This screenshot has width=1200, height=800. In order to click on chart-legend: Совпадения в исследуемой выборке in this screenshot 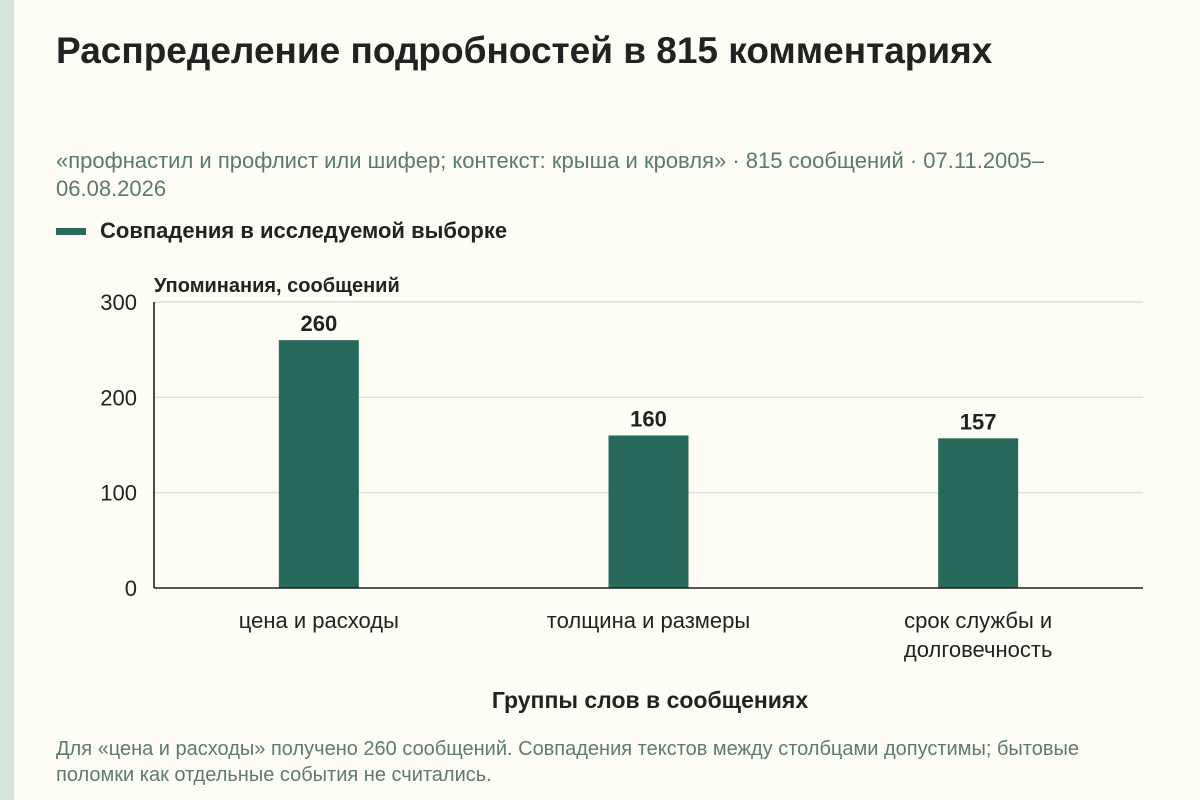, I will do `click(281, 231)`.